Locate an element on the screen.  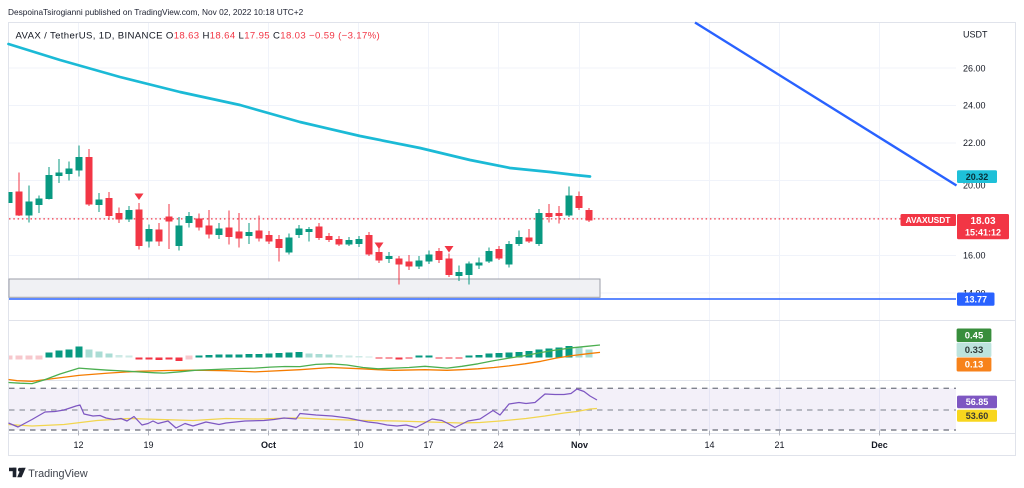
svg-text: 21 is located at coordinates (779, 445).